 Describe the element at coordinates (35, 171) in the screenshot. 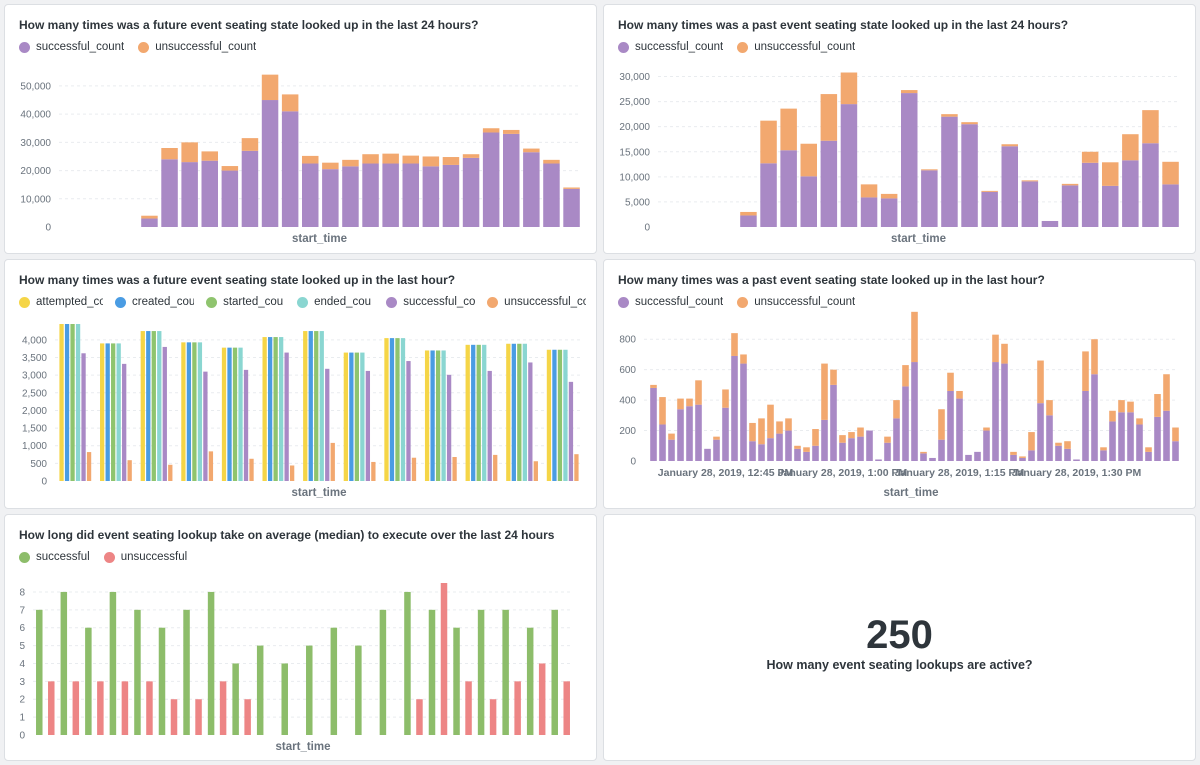

I see `y-tick-label: 20,000` at that location.